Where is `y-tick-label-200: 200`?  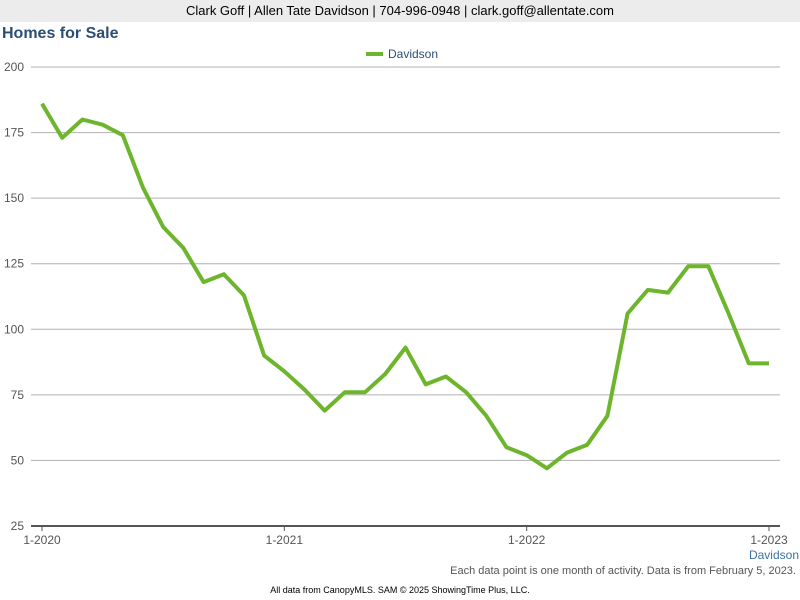
y-tick-label-200: 200 is located at coordinates (14, 67).